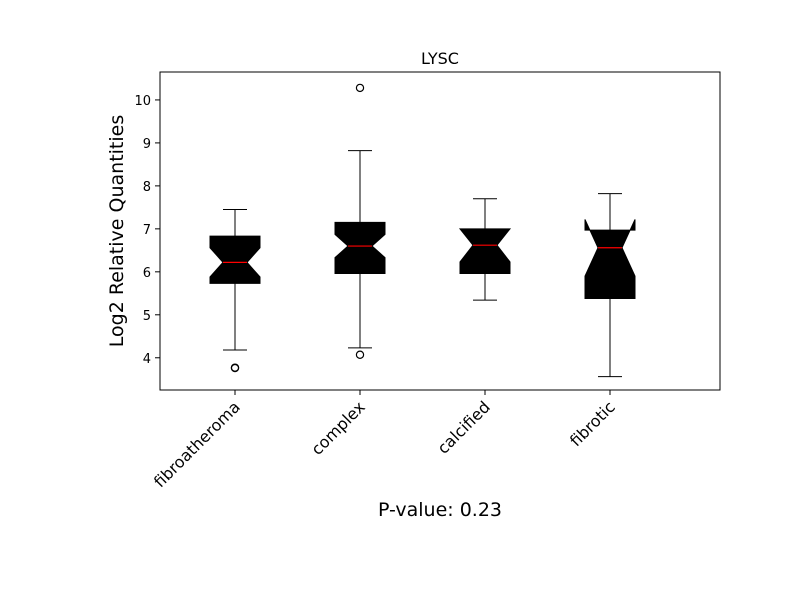 This screenshot has width=800, height=600. Describe the element at coordinates (147, 273) in the screenshot. I see `y-tick-label: 6` at that location.